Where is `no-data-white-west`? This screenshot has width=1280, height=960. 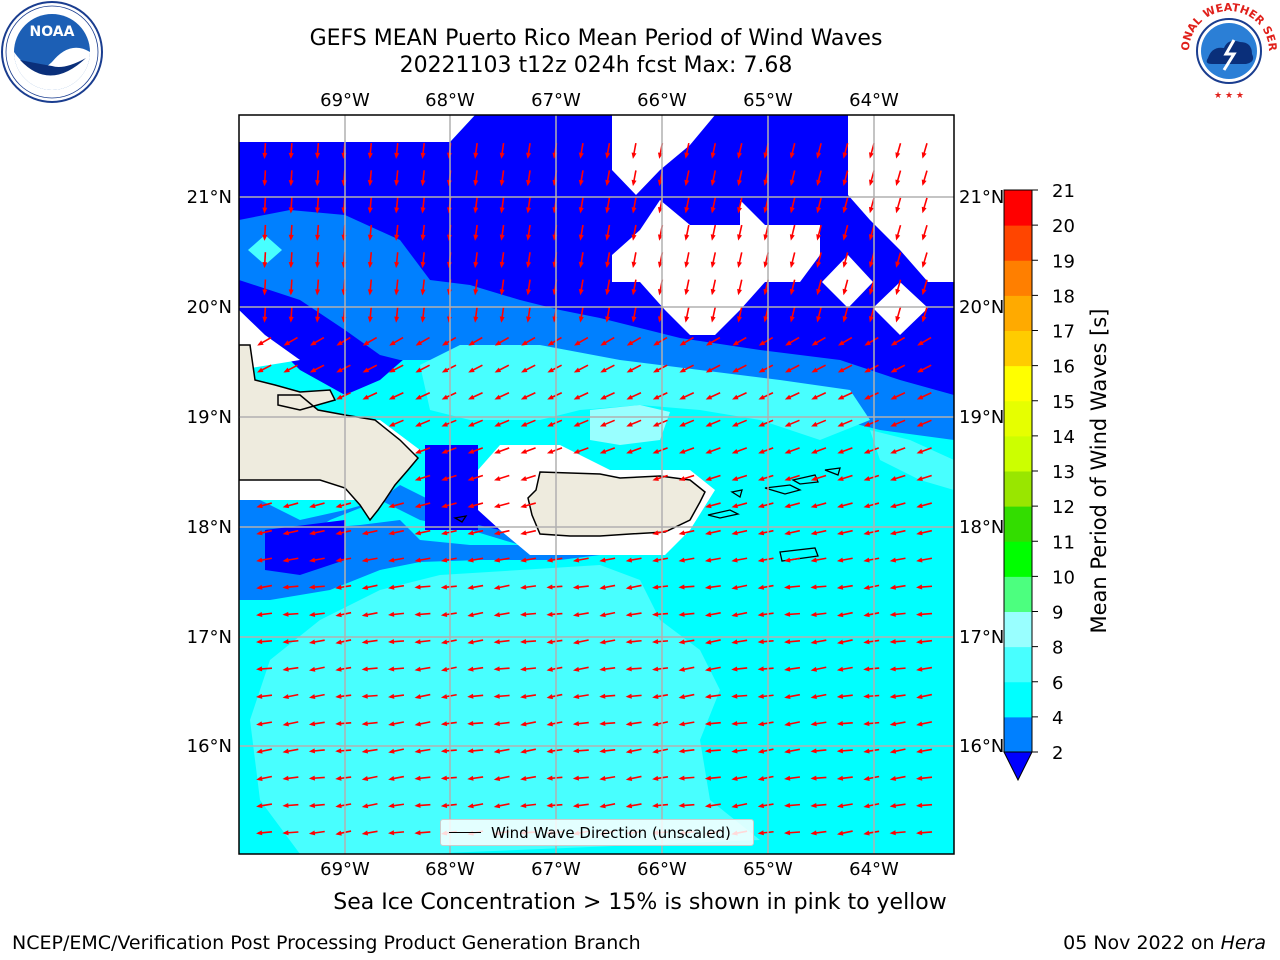 no-data-white-west is located at coordinates (269, 340).